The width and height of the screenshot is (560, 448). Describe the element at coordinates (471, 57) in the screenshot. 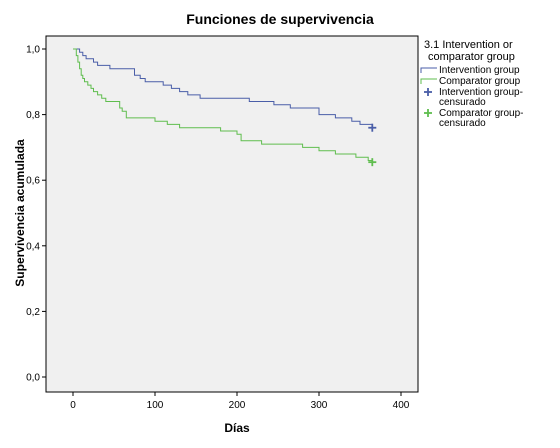

I see `legend-title-line: comparator group` at that location.